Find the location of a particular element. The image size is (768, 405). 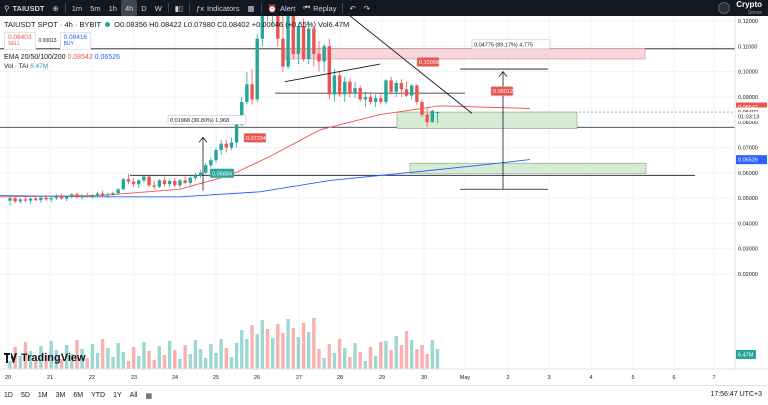

time-tick-label: 27 is located at coordinates (299, 378).